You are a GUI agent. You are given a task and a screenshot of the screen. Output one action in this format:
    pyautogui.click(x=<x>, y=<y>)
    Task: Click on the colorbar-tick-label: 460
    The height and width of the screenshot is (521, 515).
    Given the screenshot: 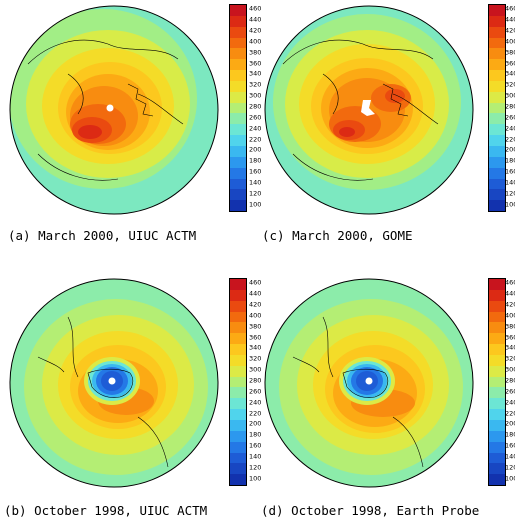 What is the action you would take?
    pyautogui.click(x=510, y=8)
    